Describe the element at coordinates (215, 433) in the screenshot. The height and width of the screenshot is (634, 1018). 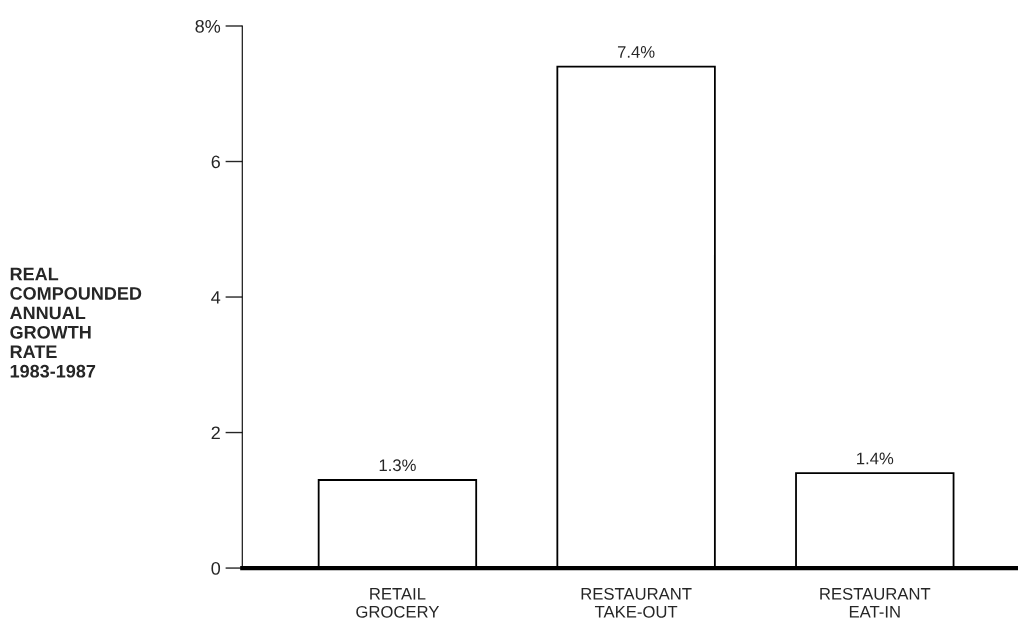
I see `y-tick-label: 2` at that location.